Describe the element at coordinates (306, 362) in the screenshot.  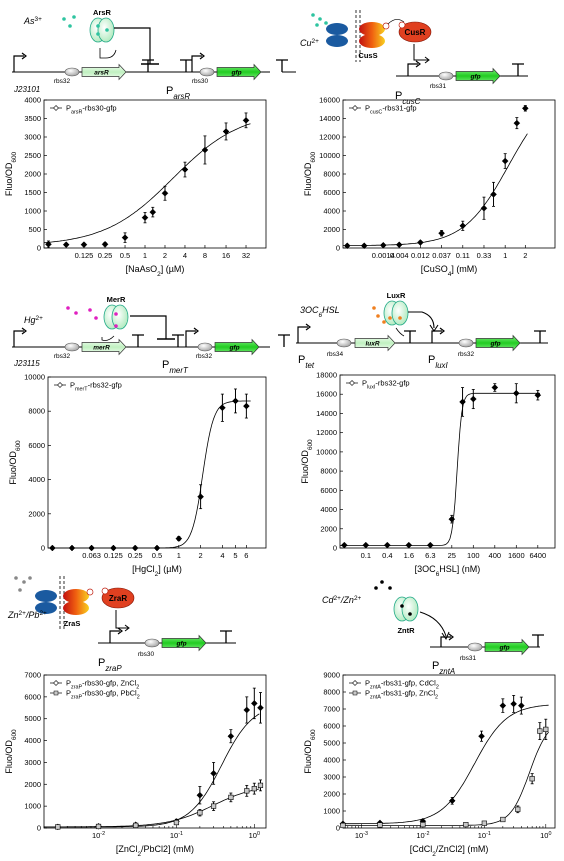
I see `tet-promoter-label: Ptet` at that location.